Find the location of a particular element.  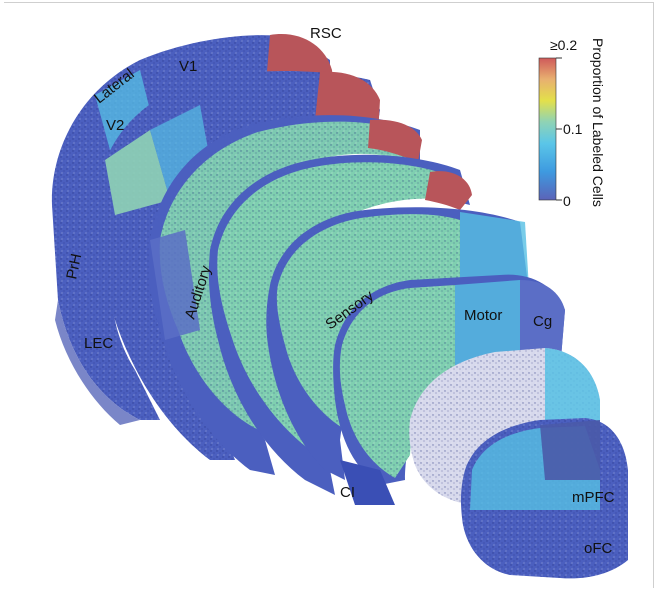

colorbar-tick-max-label: ≥0.2 is located at coordinates (563, 45).